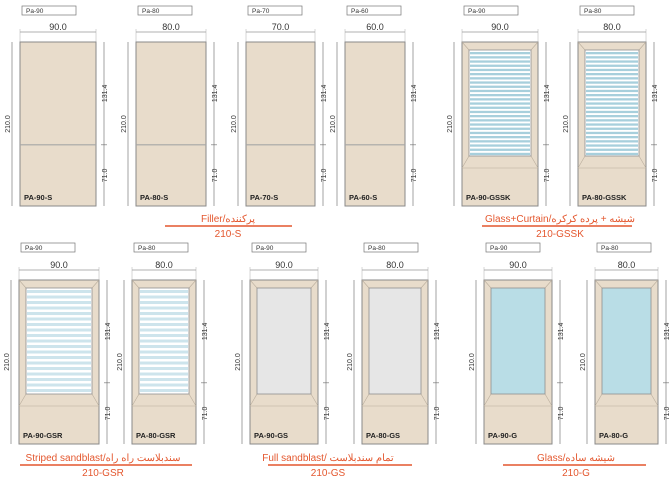 The height and width of the screenshot is (477, 671). Describe the element at coordinates (394, 343) in the screenshot. I see `door-drawing: Pa-80 80.0 210.0 131.4 71.0 PA-80-GS` at that location.